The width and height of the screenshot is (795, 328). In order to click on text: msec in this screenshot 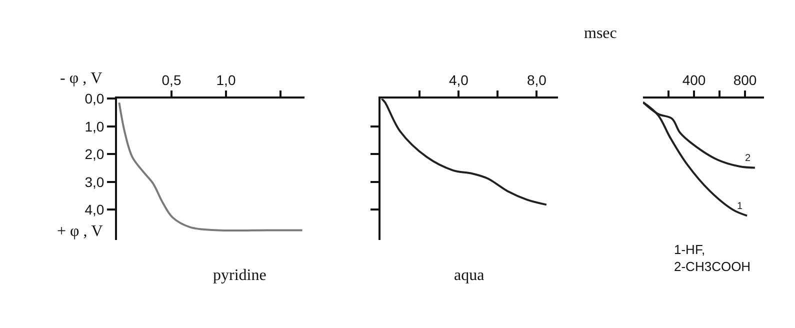, I will do `click(600, 33)`.